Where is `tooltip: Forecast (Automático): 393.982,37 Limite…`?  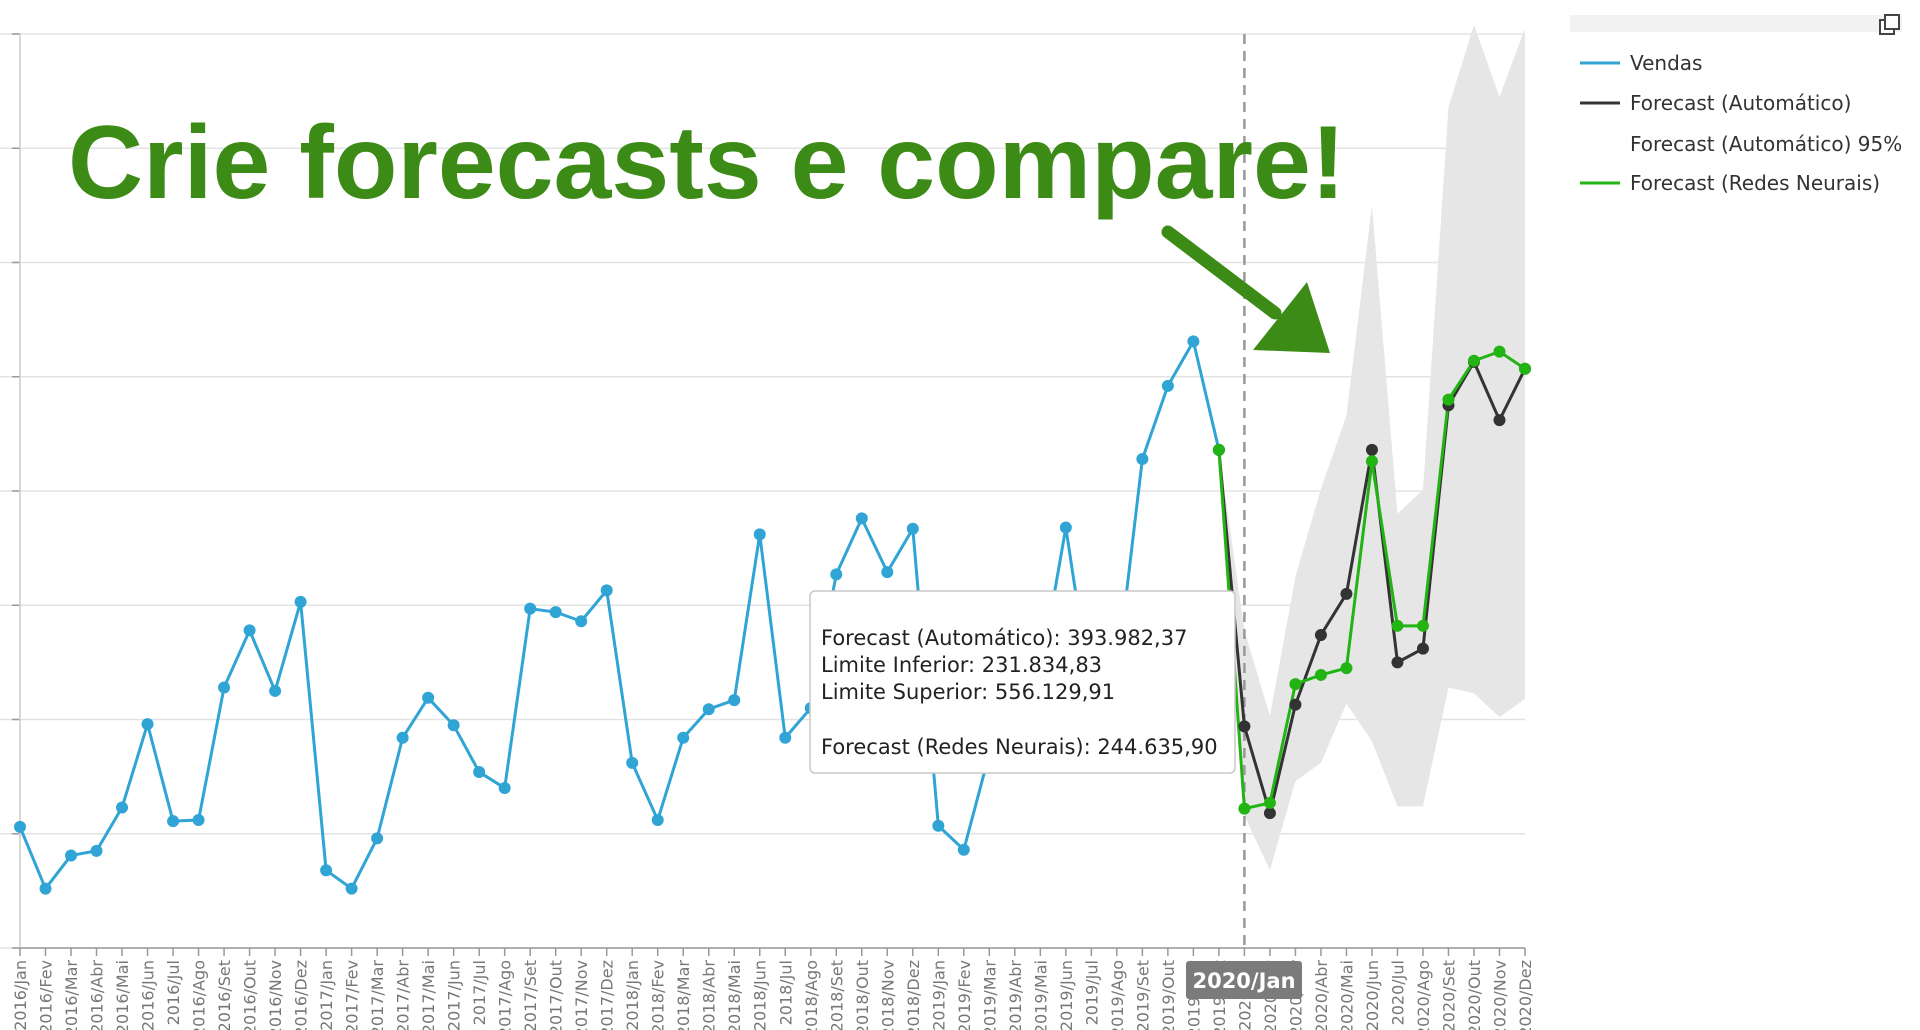
tooltip: Forecast (Automático): 393.982,37 Limite… is located at coordinates (1022, 682).